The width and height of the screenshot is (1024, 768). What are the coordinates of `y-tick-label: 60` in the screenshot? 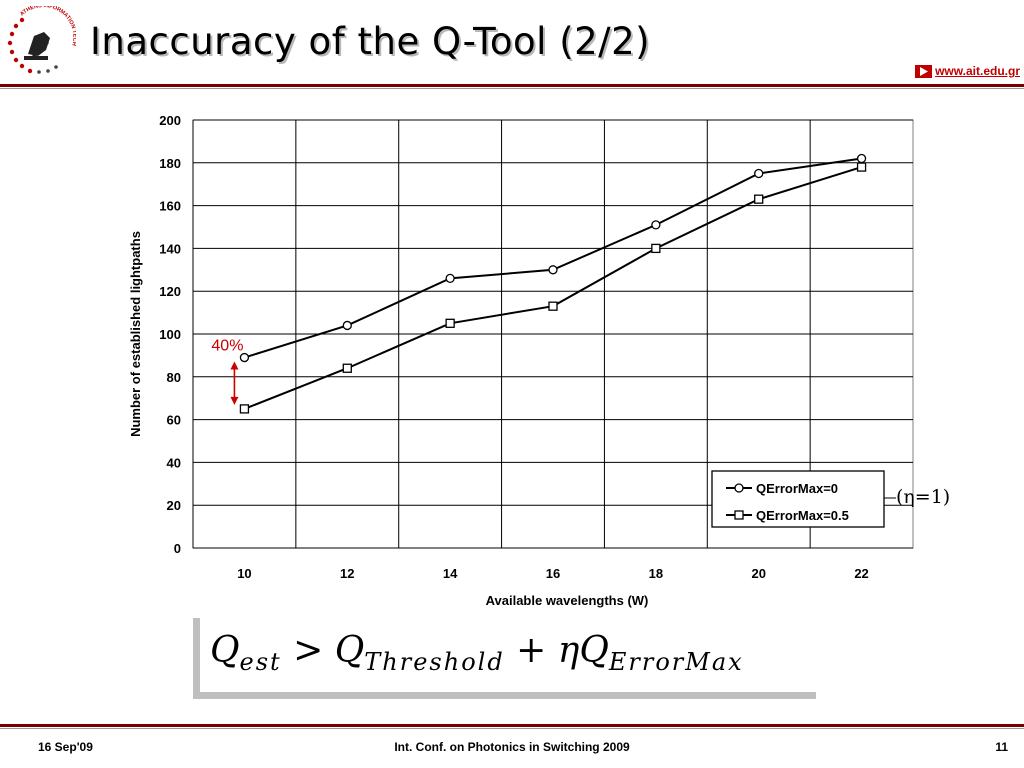 It's located at (174, 420).